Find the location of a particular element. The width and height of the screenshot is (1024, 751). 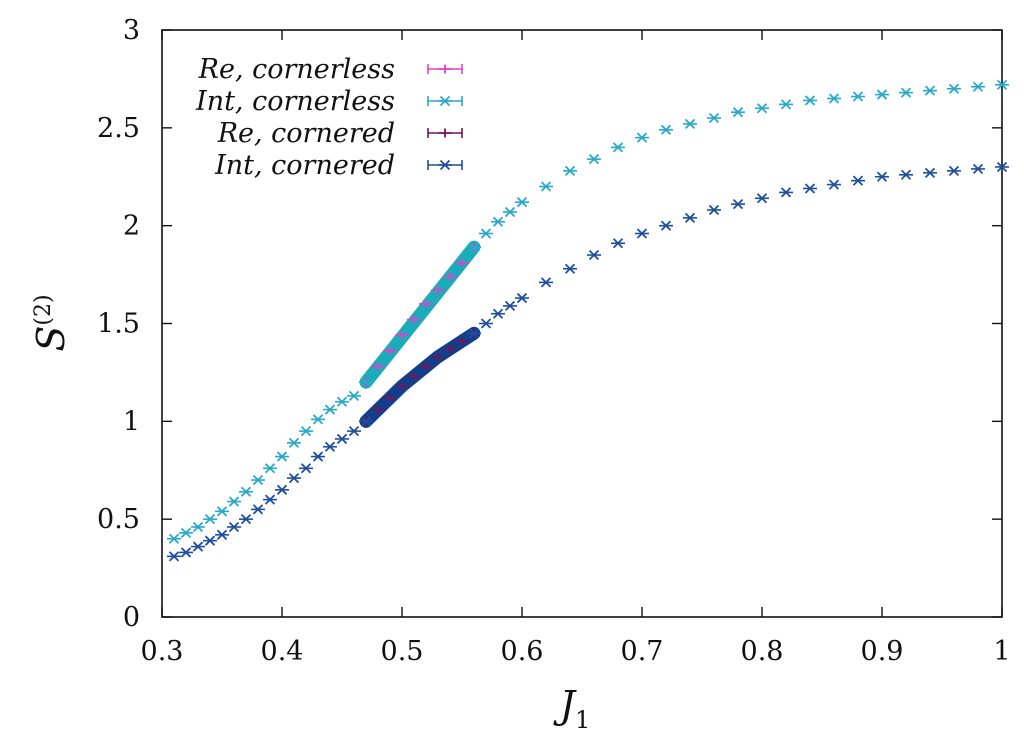

legend-label: Re, cornered is located at coordinates (306, 133).